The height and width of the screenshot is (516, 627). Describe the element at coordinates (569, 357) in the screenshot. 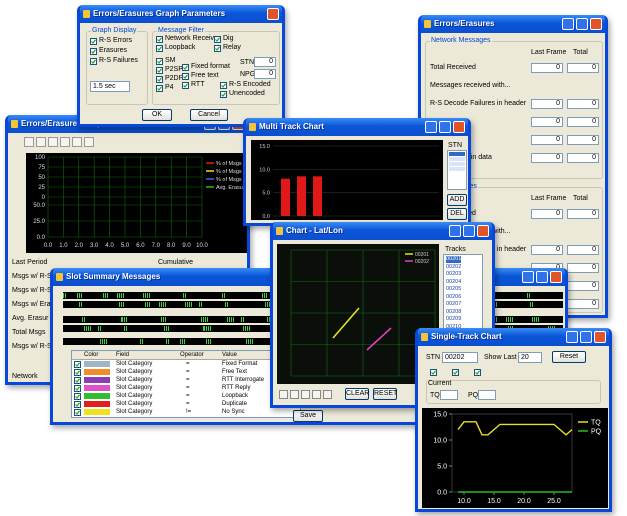

I see `button: Reset` at that location.